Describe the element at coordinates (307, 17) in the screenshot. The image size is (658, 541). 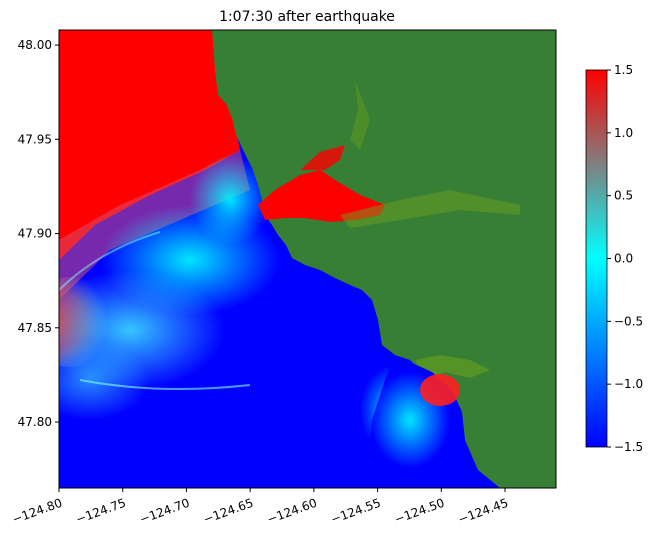
I see `chart-title: 1:07:30 after earthquake` at that location.